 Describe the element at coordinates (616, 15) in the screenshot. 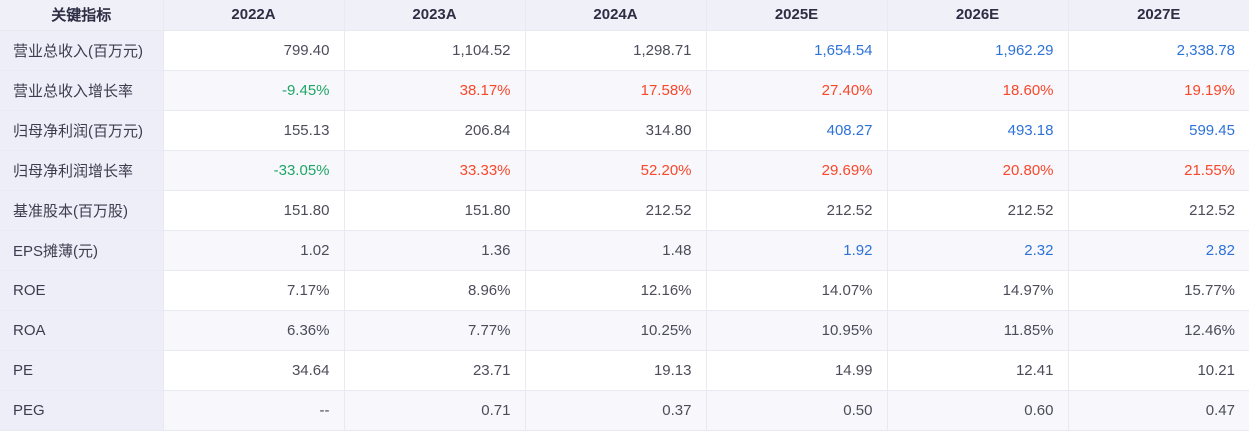

I see `year-column-header: 2024A` at that location.